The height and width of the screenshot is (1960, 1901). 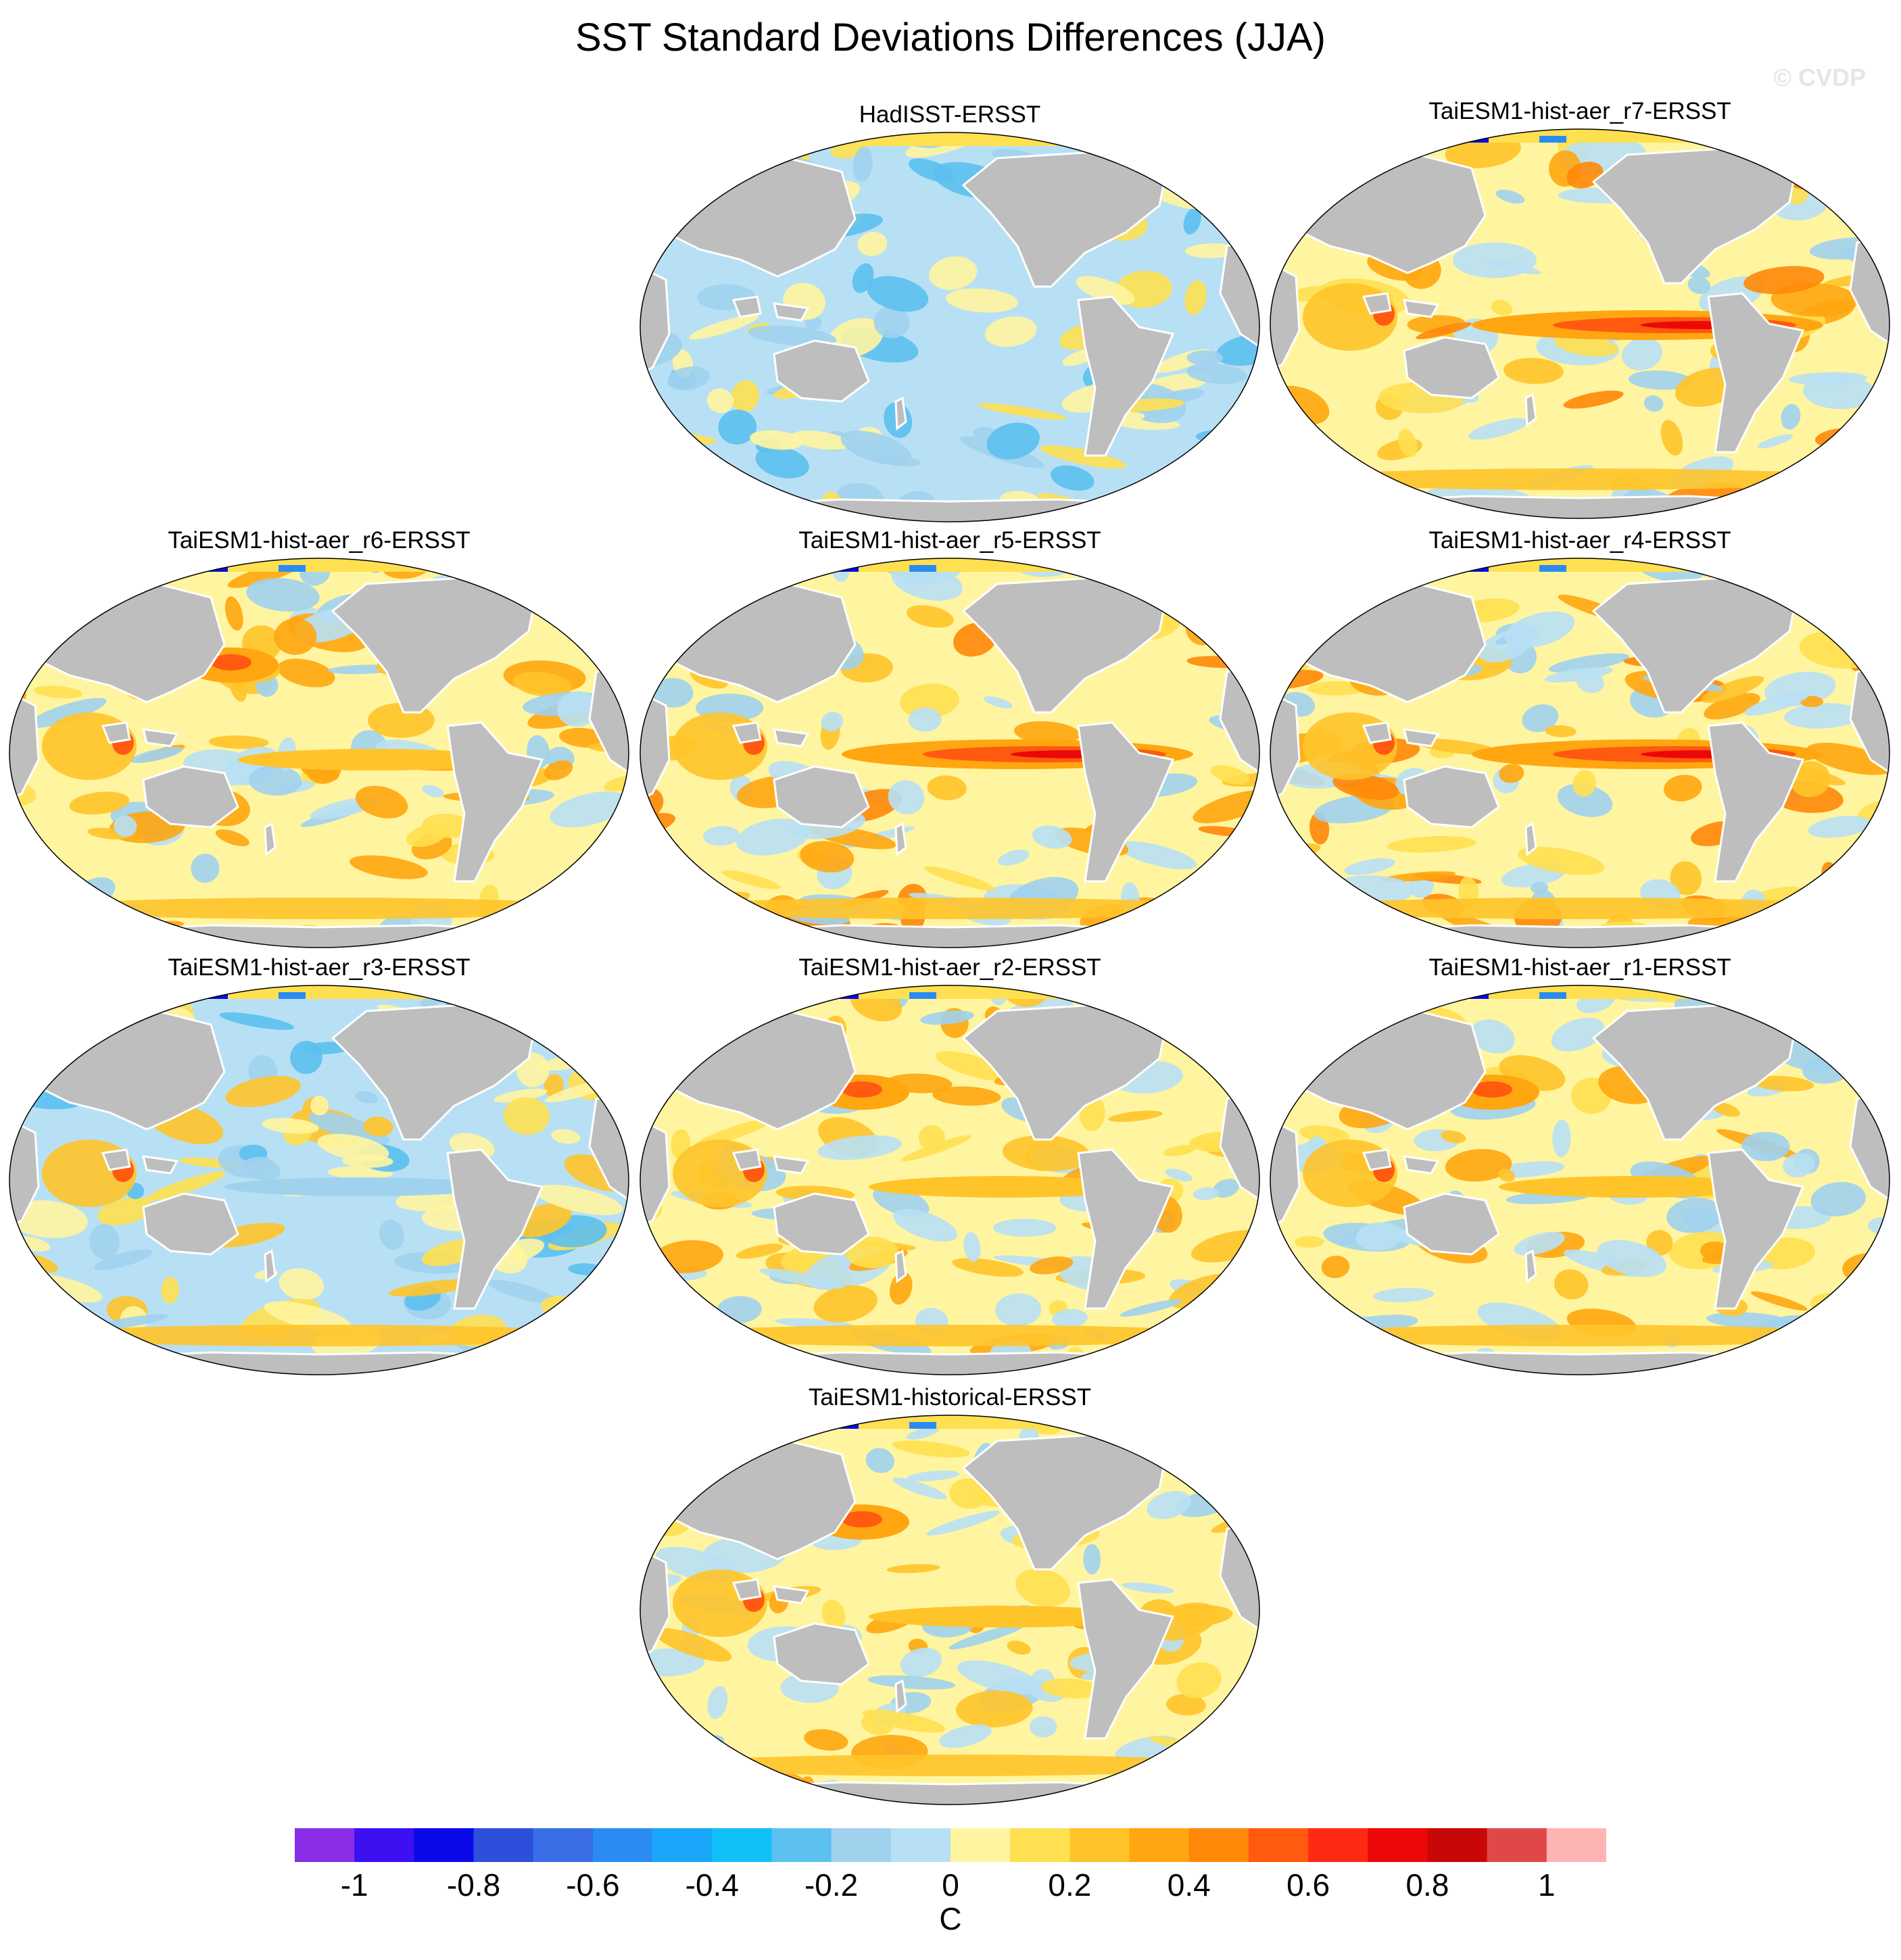 What do you see at coordinates (949, 968) in the screenshot?
I see `panel-title: TaiESM1-hist-aer_r2-ERSST` at bounding box center [949, 968].